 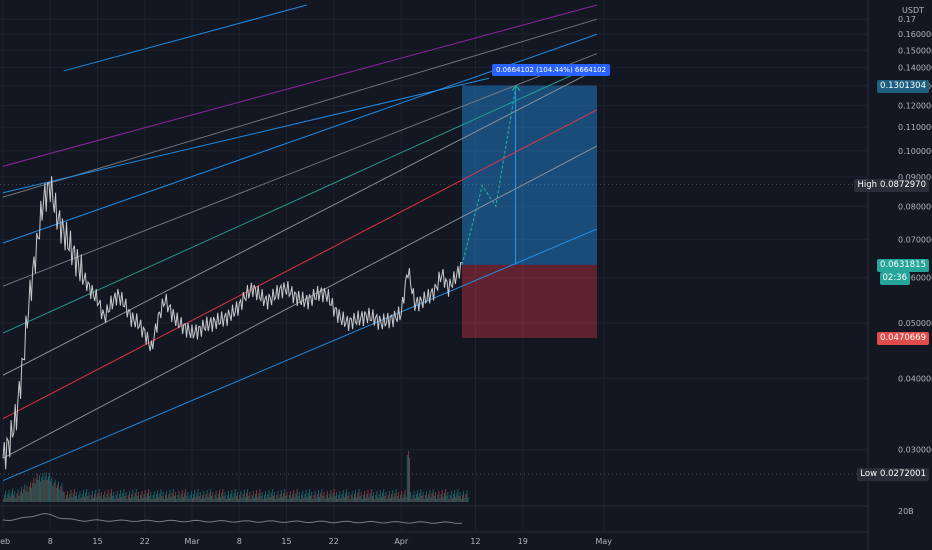 I want to click on y-tick-label: 0.1500000, so click(x=915, y=50).